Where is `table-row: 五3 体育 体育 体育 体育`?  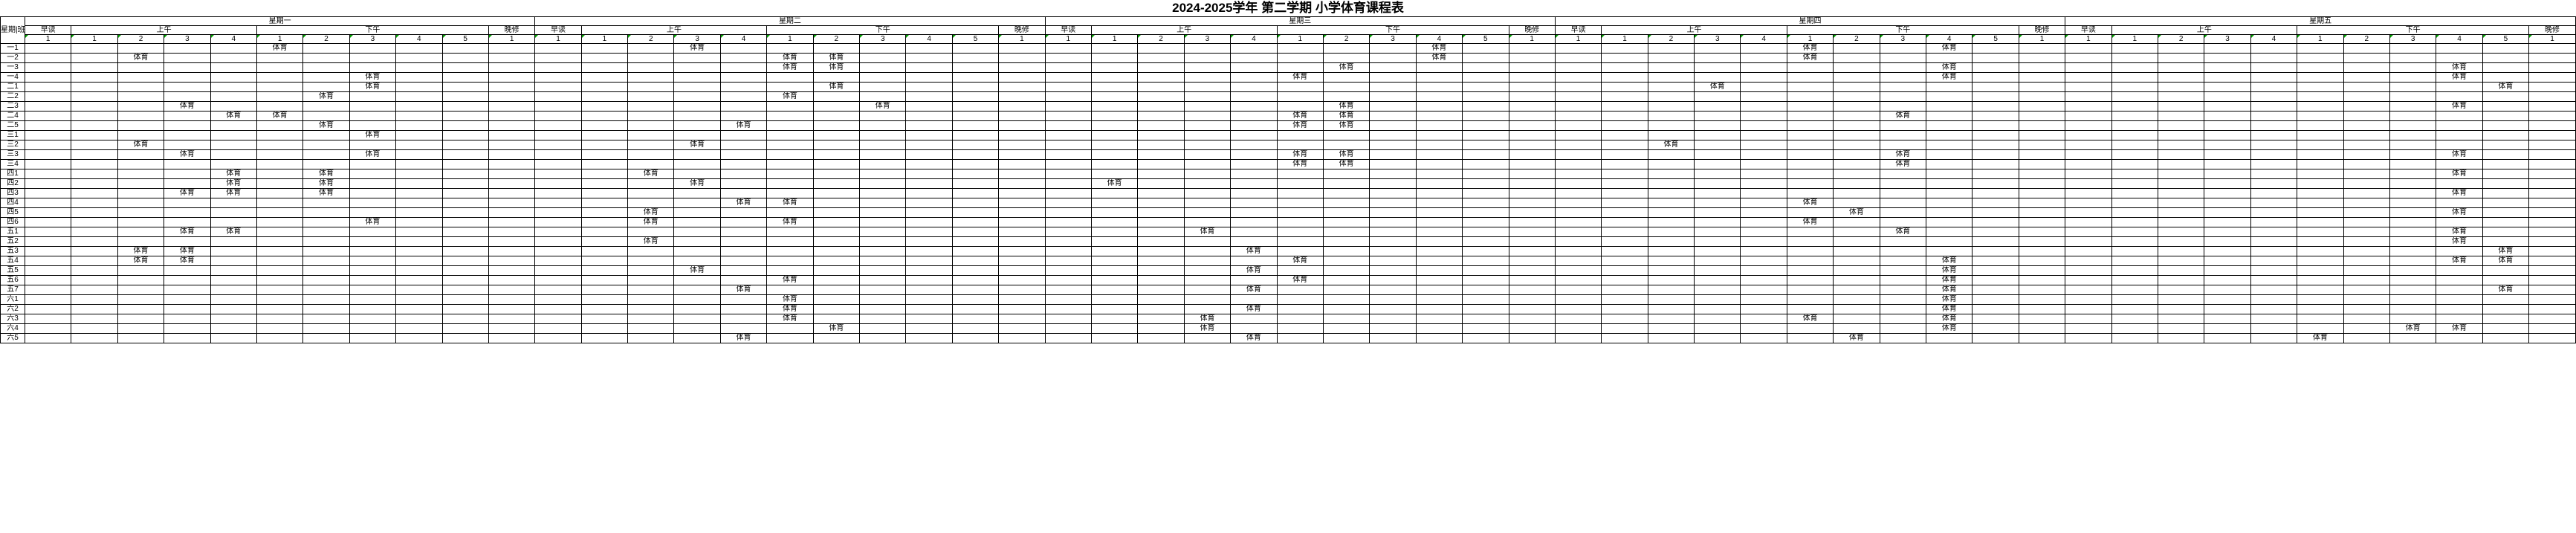
table-row: 五3 体育 体育 体育 体育 is located at coordinates (1288, 251).